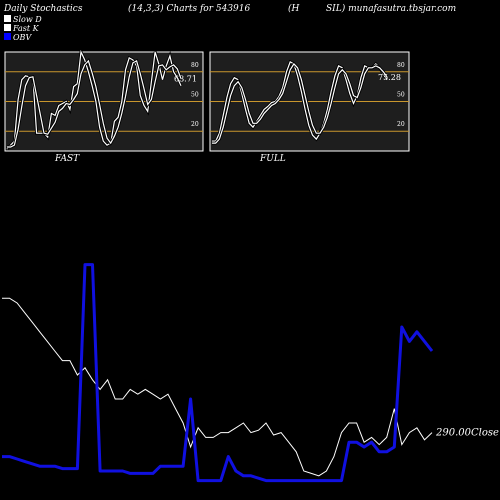 The height and width of the screenshot is (500, 500). I want to click on fast-k-line, so click(94, 99).